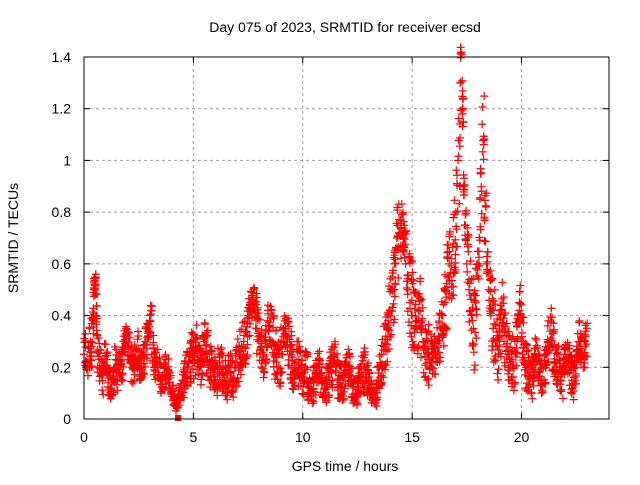 This screenshot has height=485, width=640. What do you see at coordinates (62, 212) in the screenshot?
I see `y-tick-label: 0.8` at bounding box center [62, 212].